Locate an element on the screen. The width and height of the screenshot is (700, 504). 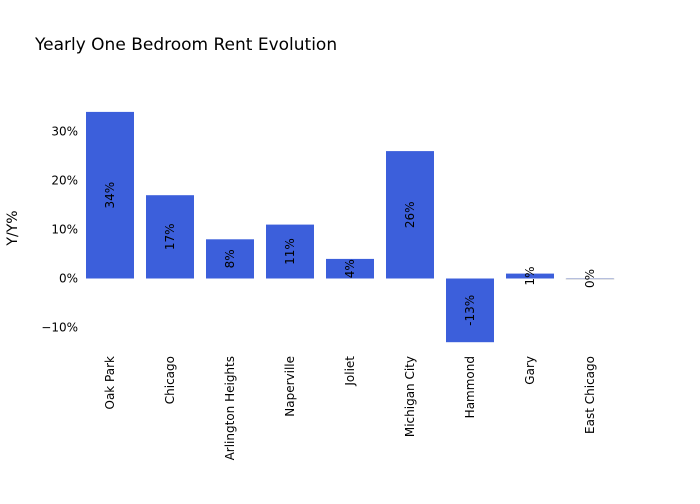
bar-value-label: 26% is located at coordinates (410, 214).